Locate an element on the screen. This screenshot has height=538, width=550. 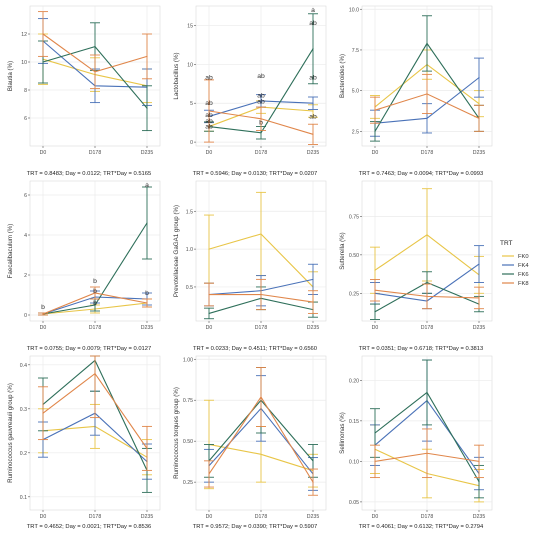
y-tick-label: 1.5 is located at coordinates (189, 212).